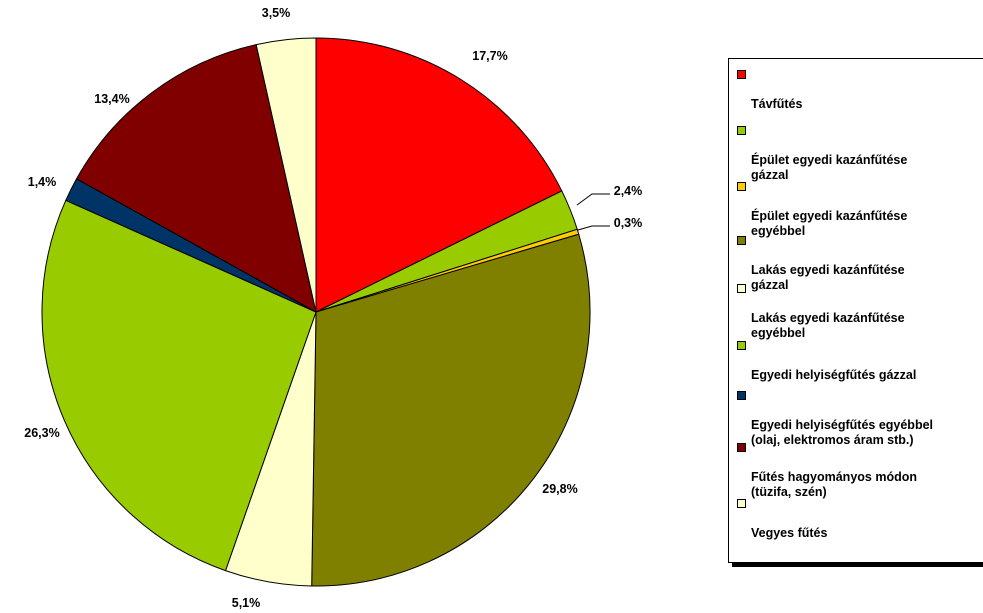  Describe the element at coordinates (834, 484) in the screenshot. I see `legend-label: Fűtés hagyományos módon (tüzifa, szén)` at that location.